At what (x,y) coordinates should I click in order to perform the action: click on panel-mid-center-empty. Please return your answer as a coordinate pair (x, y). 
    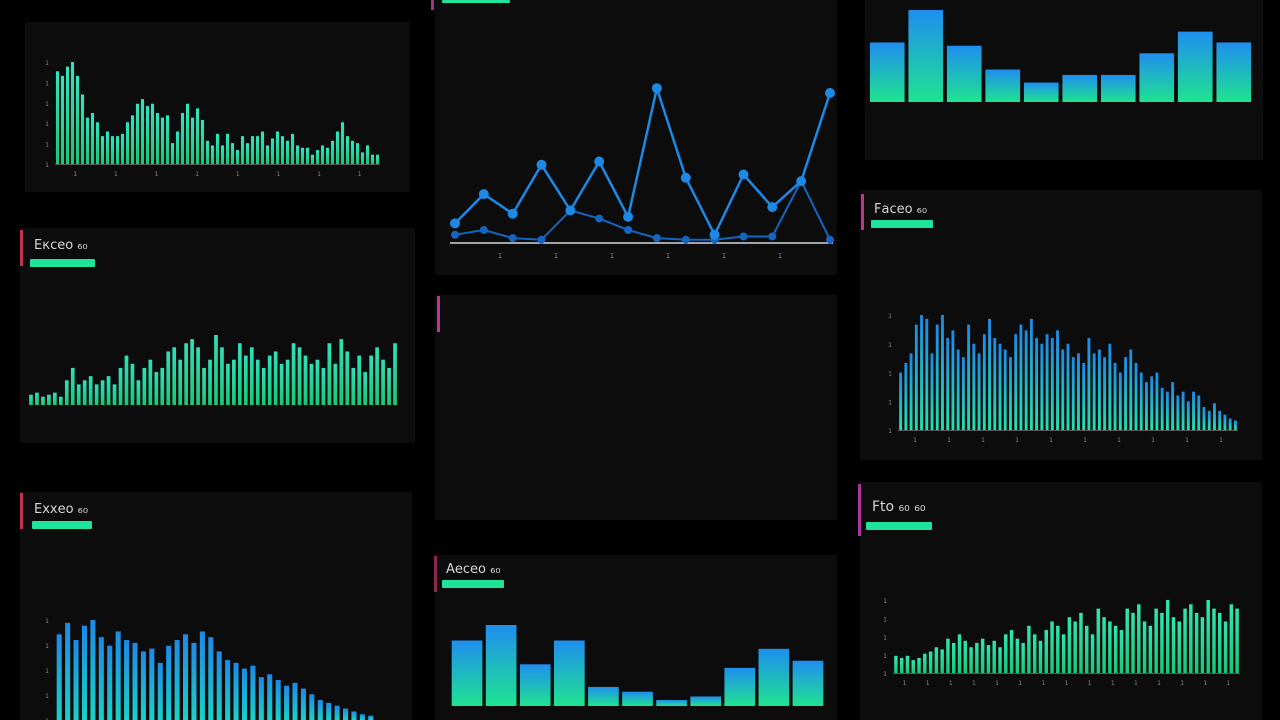
    Looking at the image, I should click on (636, 407).